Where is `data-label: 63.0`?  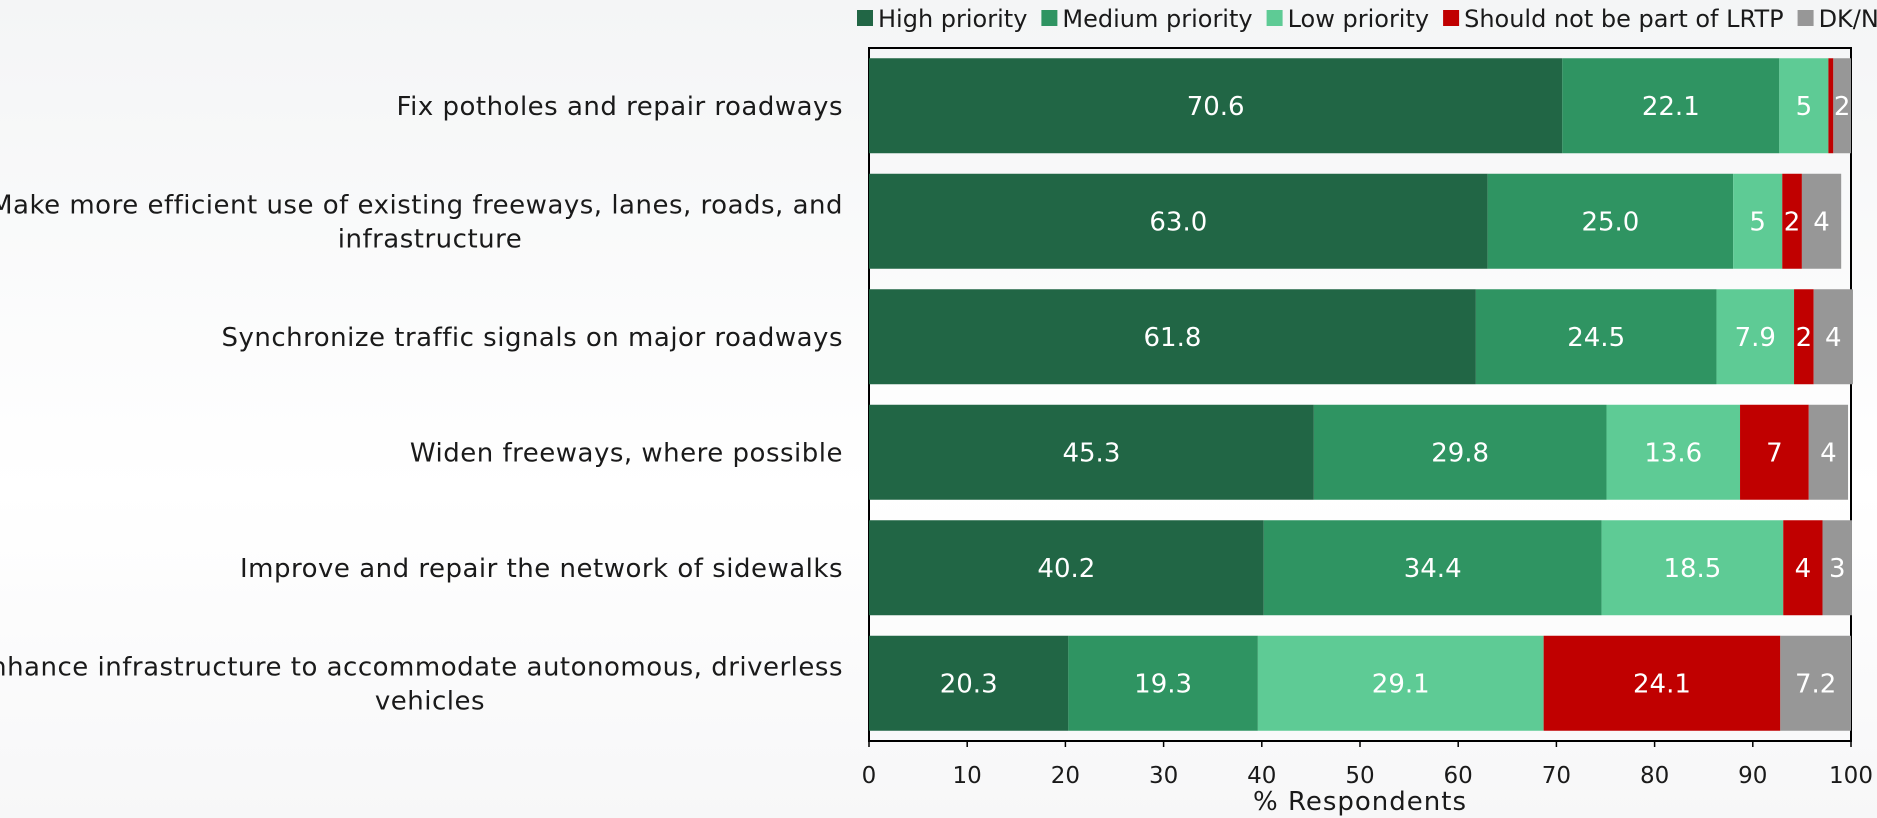 data-label: 63.0 is located at coordinates (1178, 222).